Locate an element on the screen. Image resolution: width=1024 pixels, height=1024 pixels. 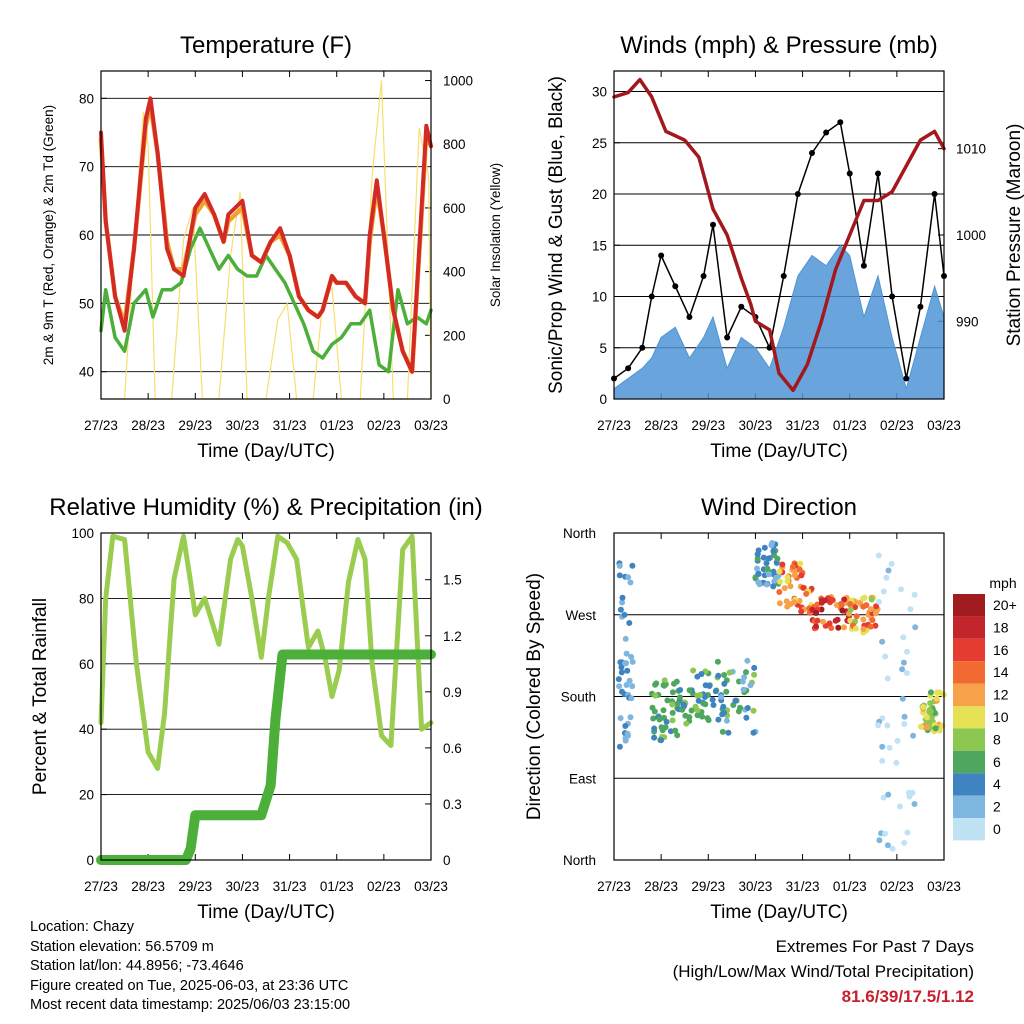
series-gust is located at coordinates (779, 250).